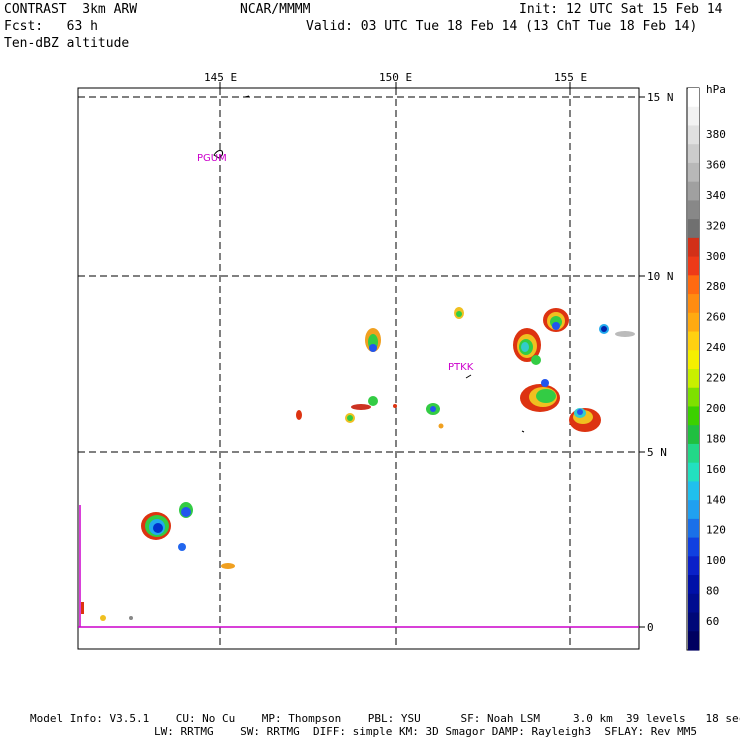 The image size is (740, 740). Describe the element at coordinates (247, 96) in the screenshot. I see `islet-north` at that location.